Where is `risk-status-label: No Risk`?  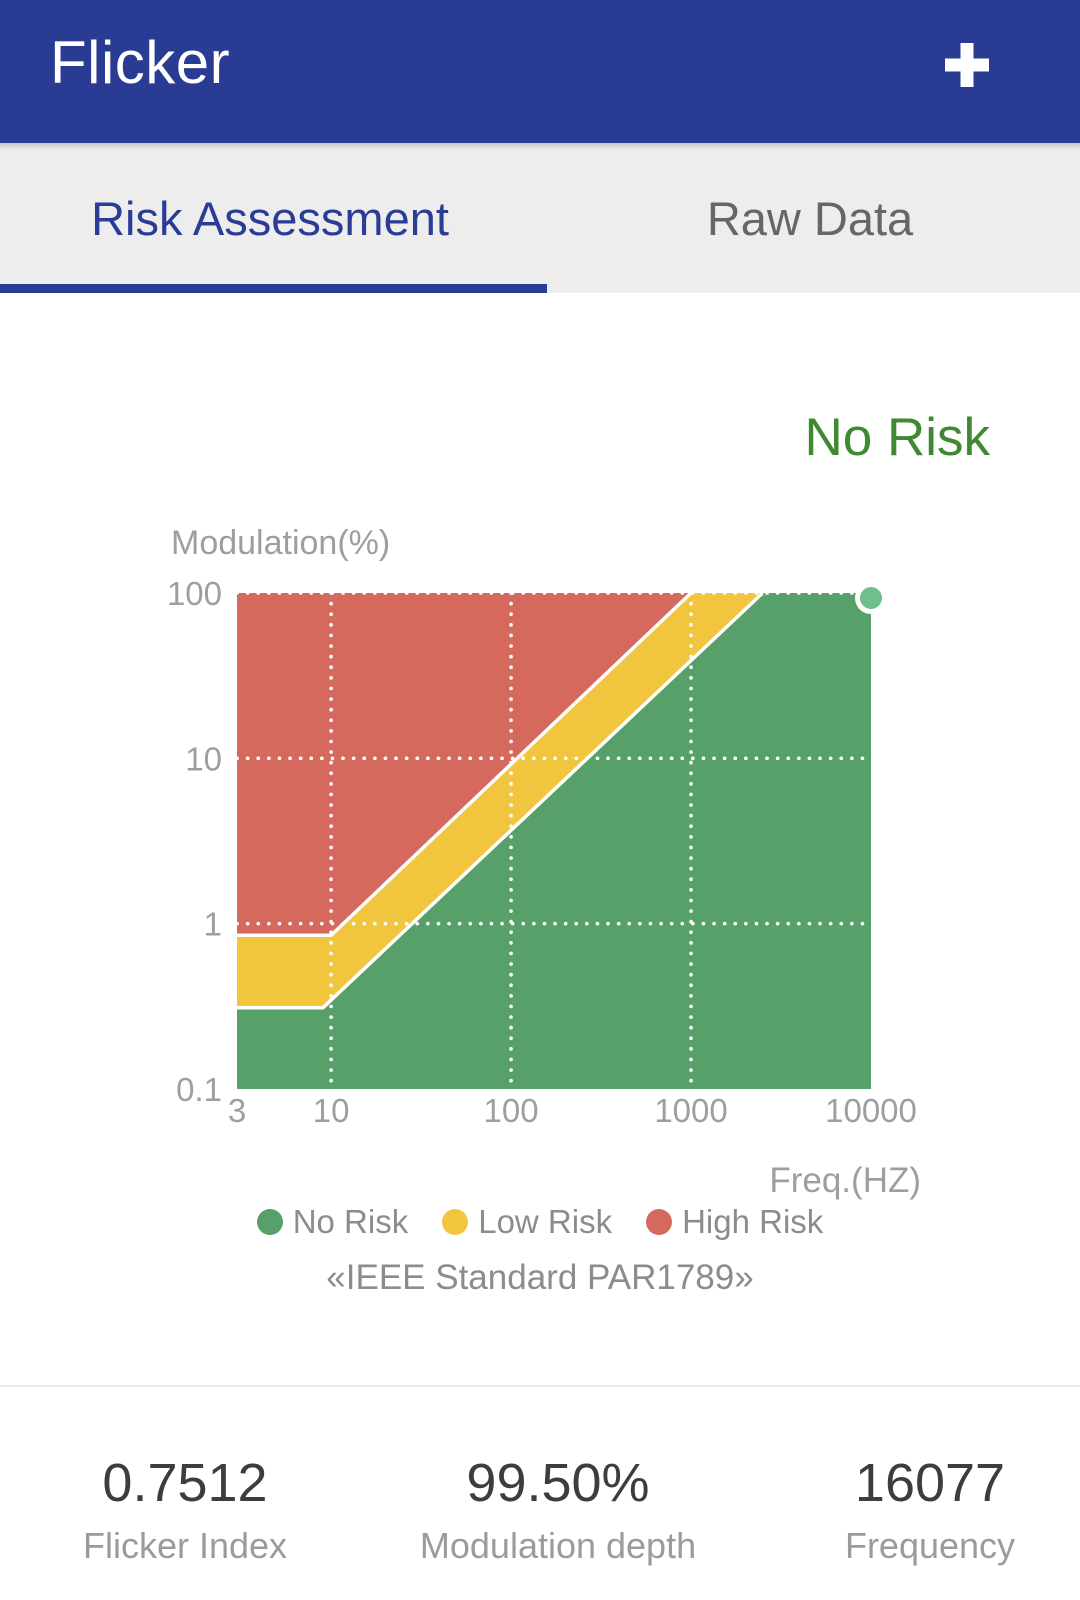 risk-status-label: No Risk is located at coordinates (897, 437).